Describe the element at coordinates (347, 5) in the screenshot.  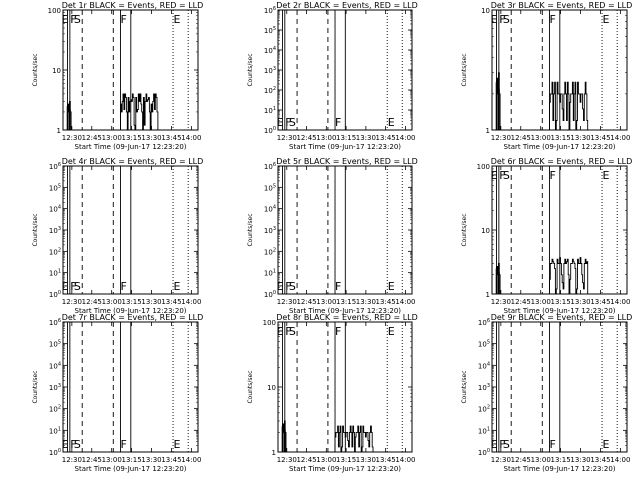
I see `panel-title: Det 2r BLACK = Events, RED = LLD` at that location.